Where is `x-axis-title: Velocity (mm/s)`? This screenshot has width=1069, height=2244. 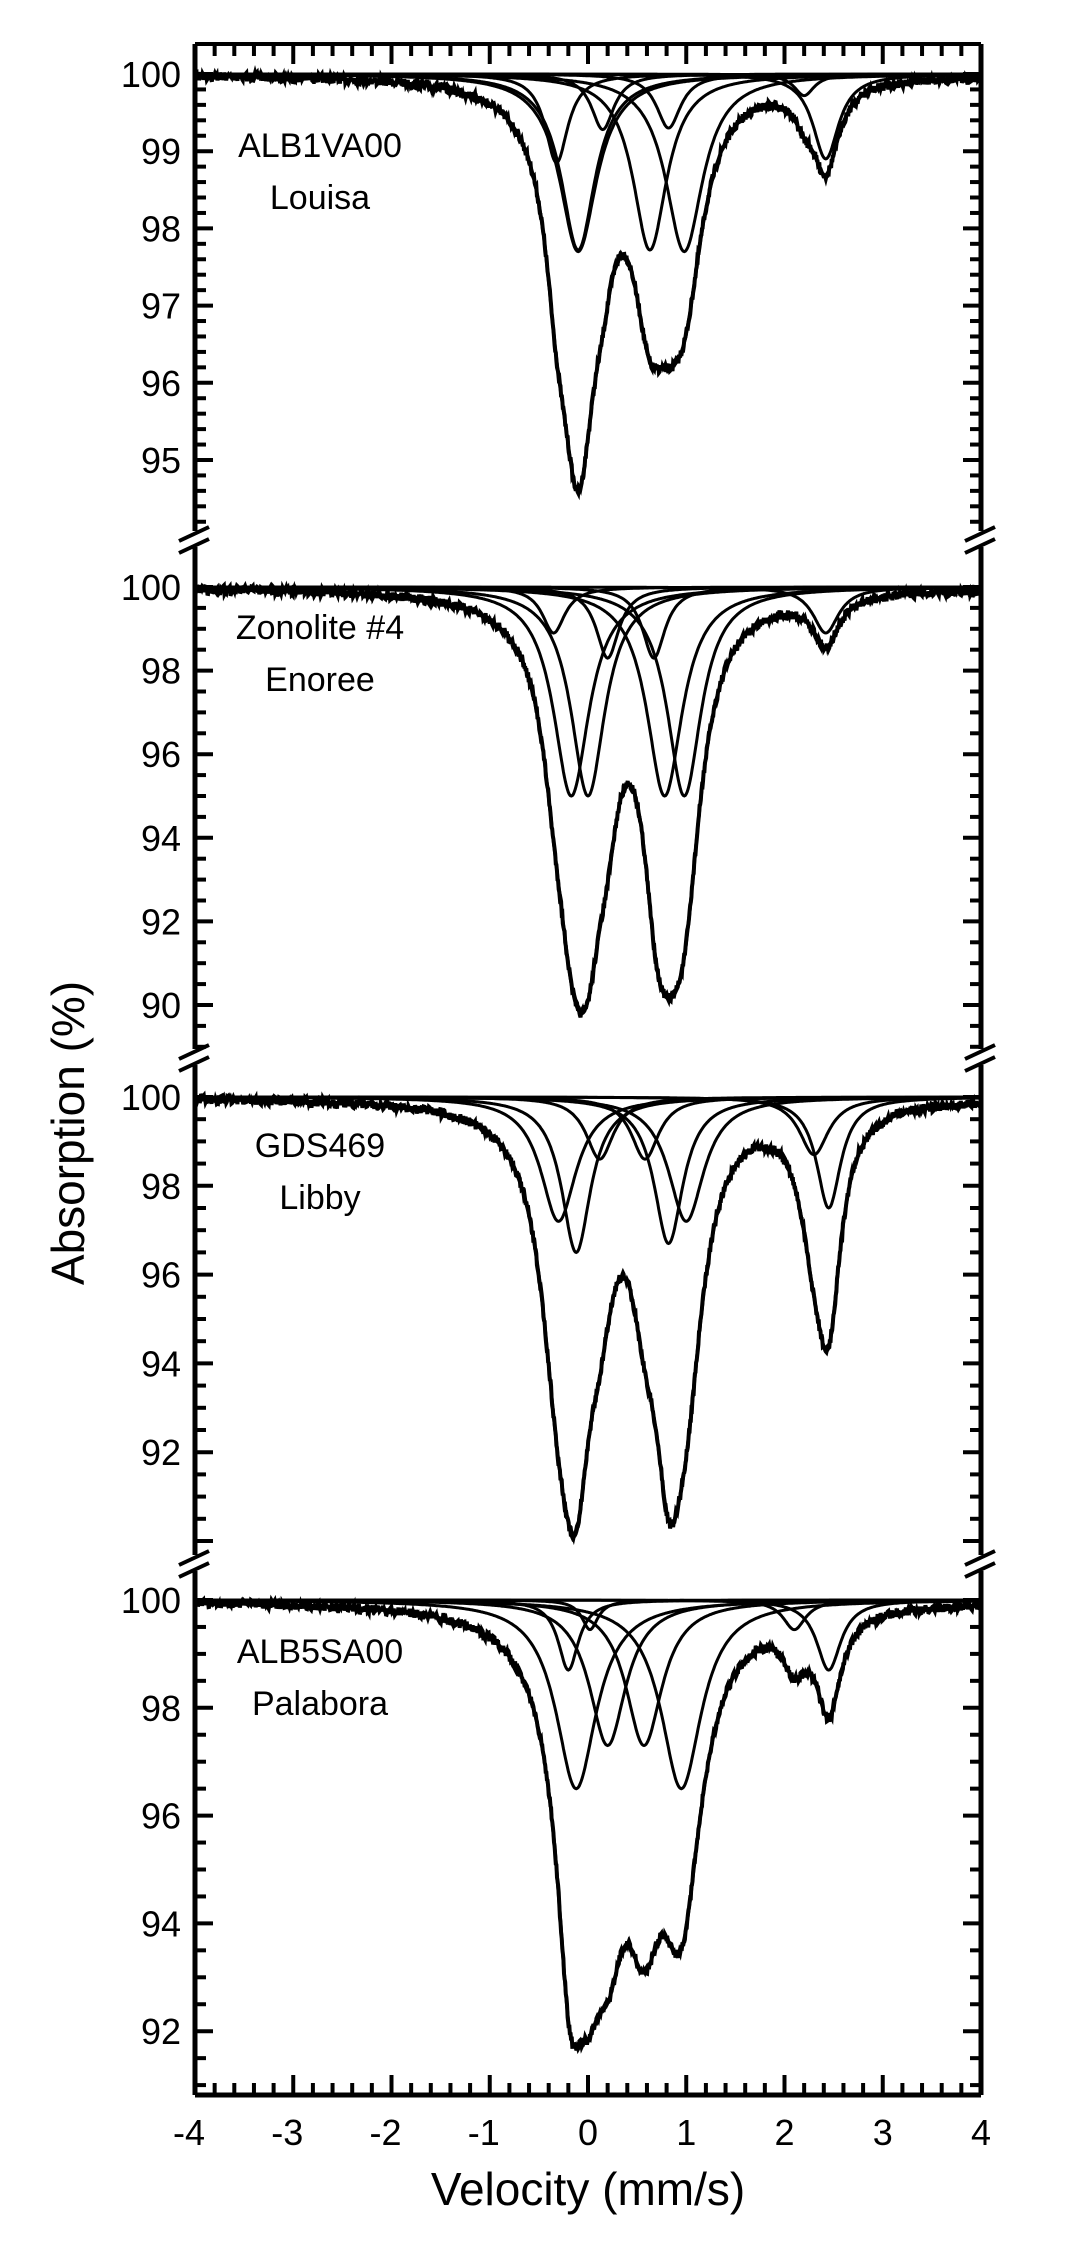 x-axis-title: Velocity (mm/s) is located at coordinates (588, 2189).